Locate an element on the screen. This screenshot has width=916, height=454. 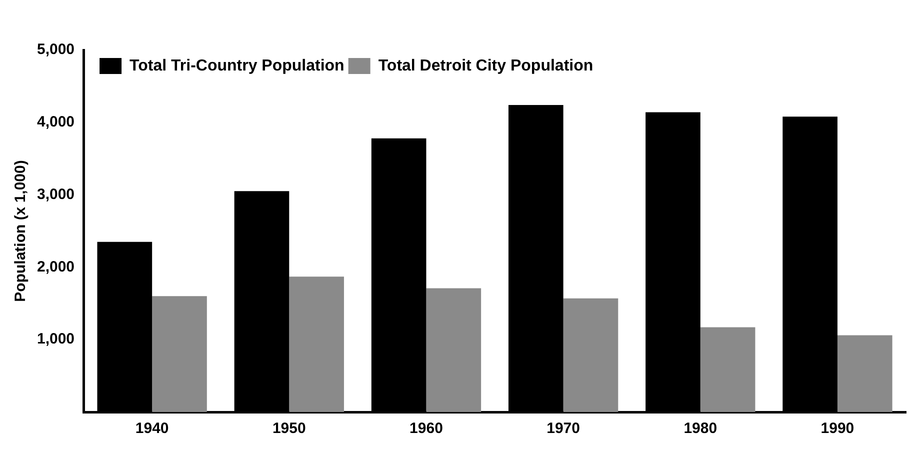
x-tick-label: 1980 is located at coordinates (701, 429).